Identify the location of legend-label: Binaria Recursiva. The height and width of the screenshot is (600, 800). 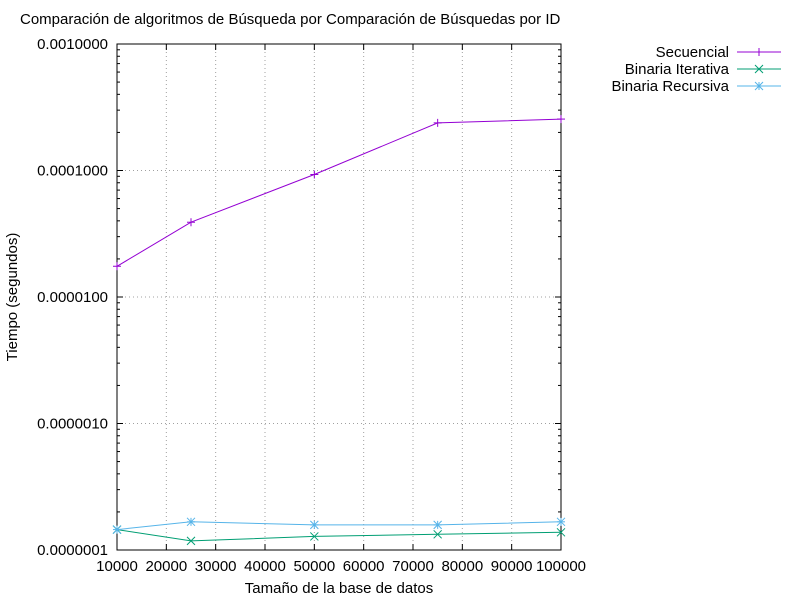
(670, 86).